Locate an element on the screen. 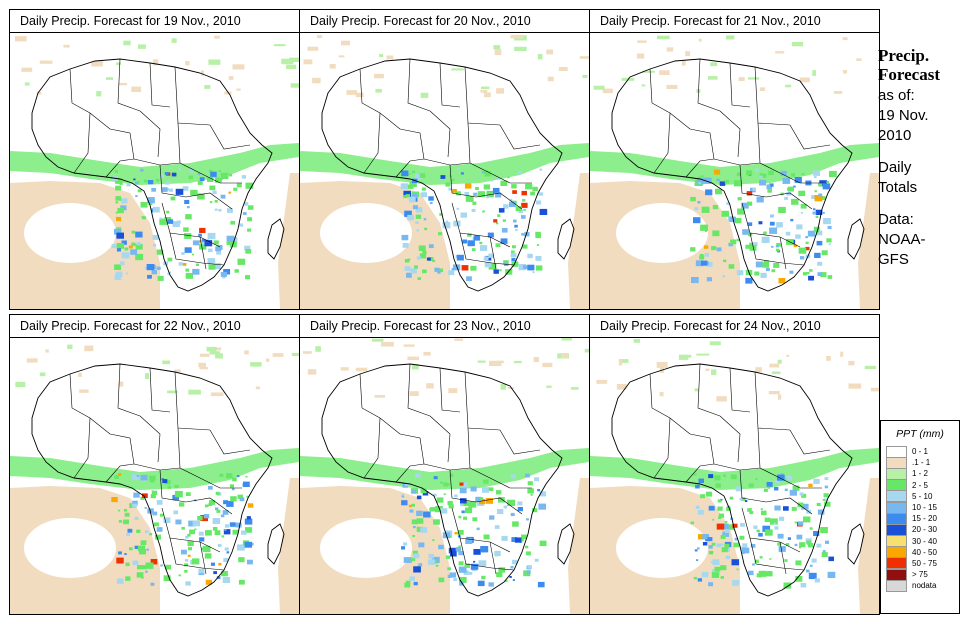 This screenshot has height=628, width=965. precip-map is located at coordinates (154, 171).